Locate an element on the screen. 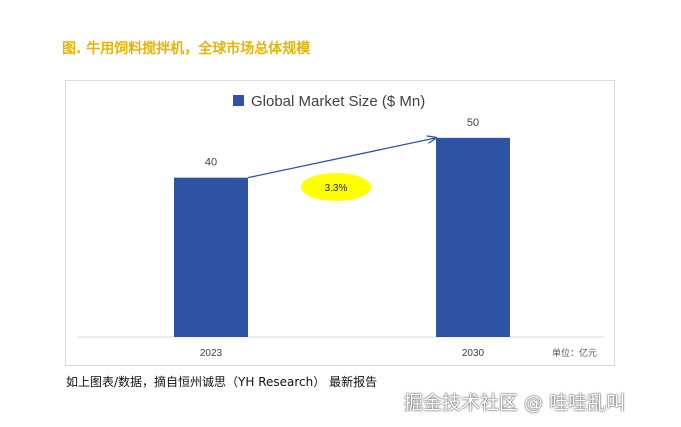  x-tick-2023: 2023 is located at coordinates (211, 353).